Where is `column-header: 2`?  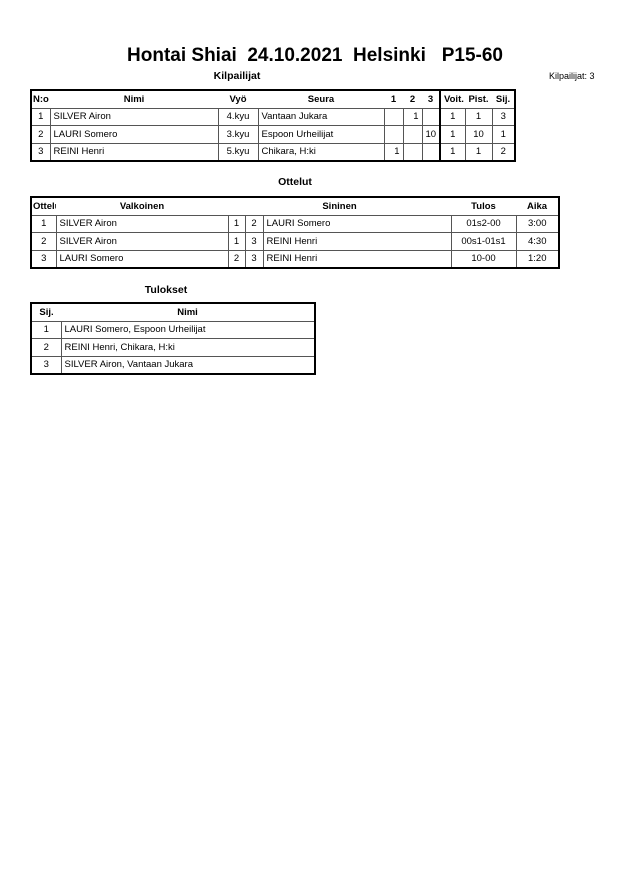 column-header: 2 is located at coordinates (412, 99).